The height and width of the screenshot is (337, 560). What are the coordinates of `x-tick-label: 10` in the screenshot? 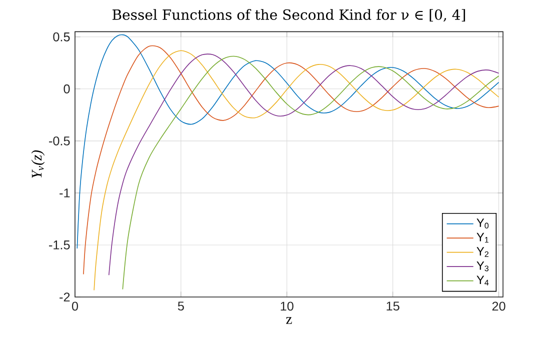 It's located at (287, 306).